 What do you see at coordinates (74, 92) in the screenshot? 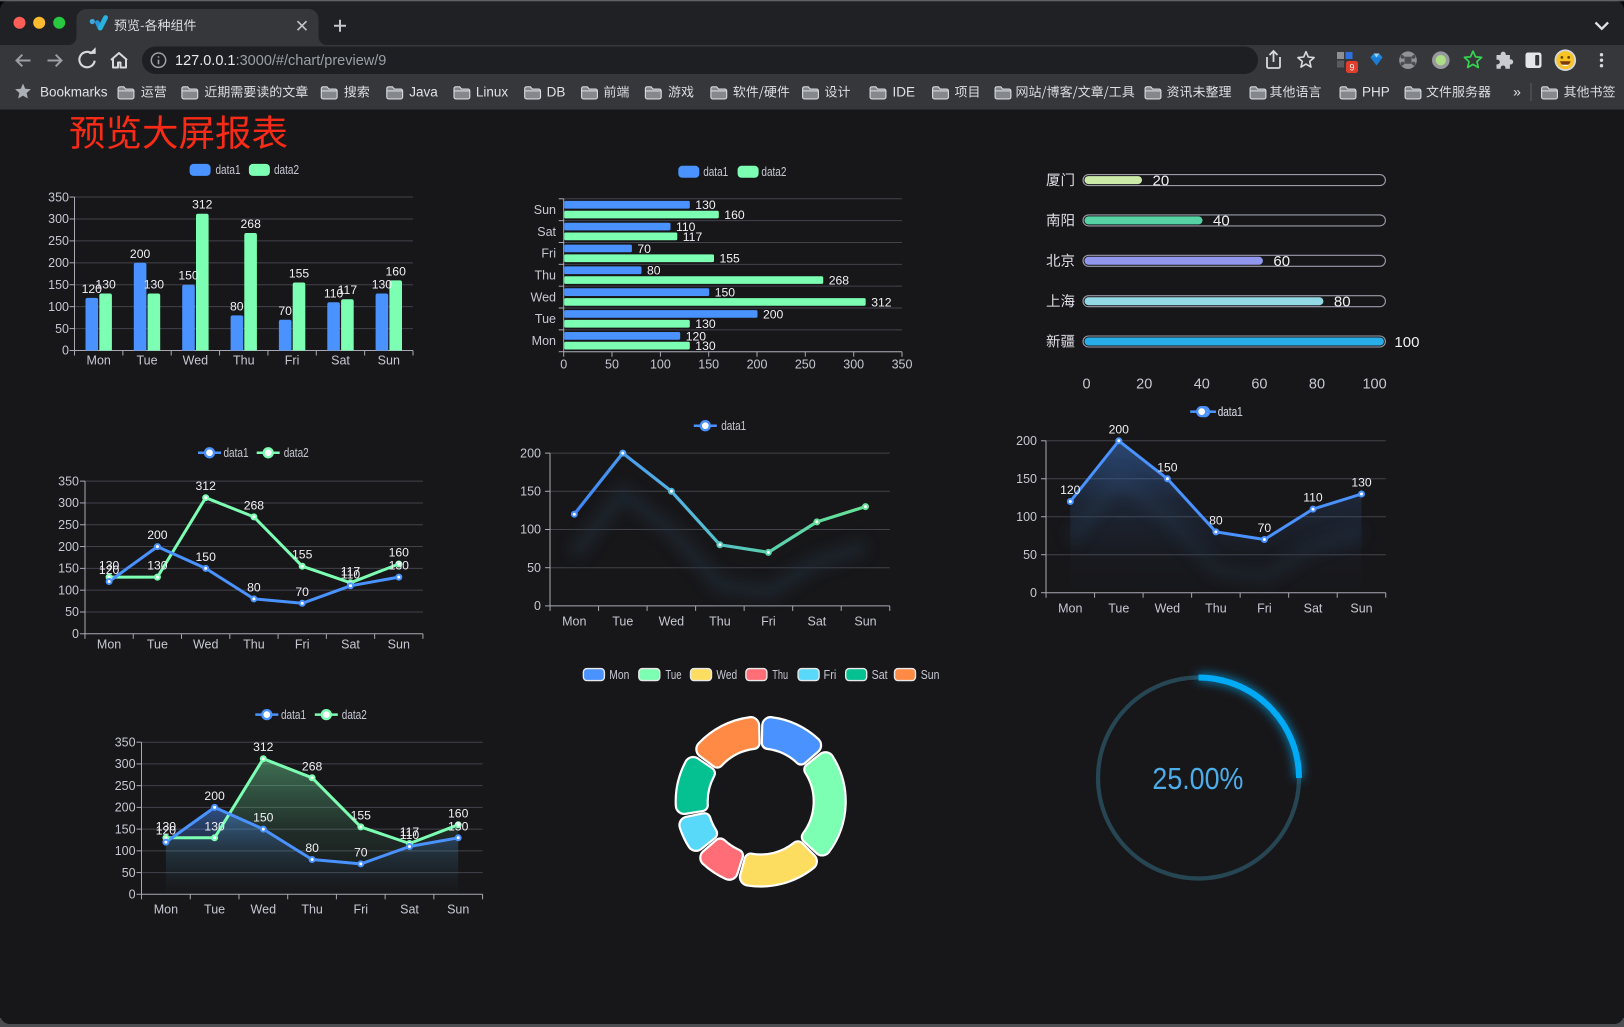
I see `svg-text: Bookmarks` at bounding box center [74, 92].